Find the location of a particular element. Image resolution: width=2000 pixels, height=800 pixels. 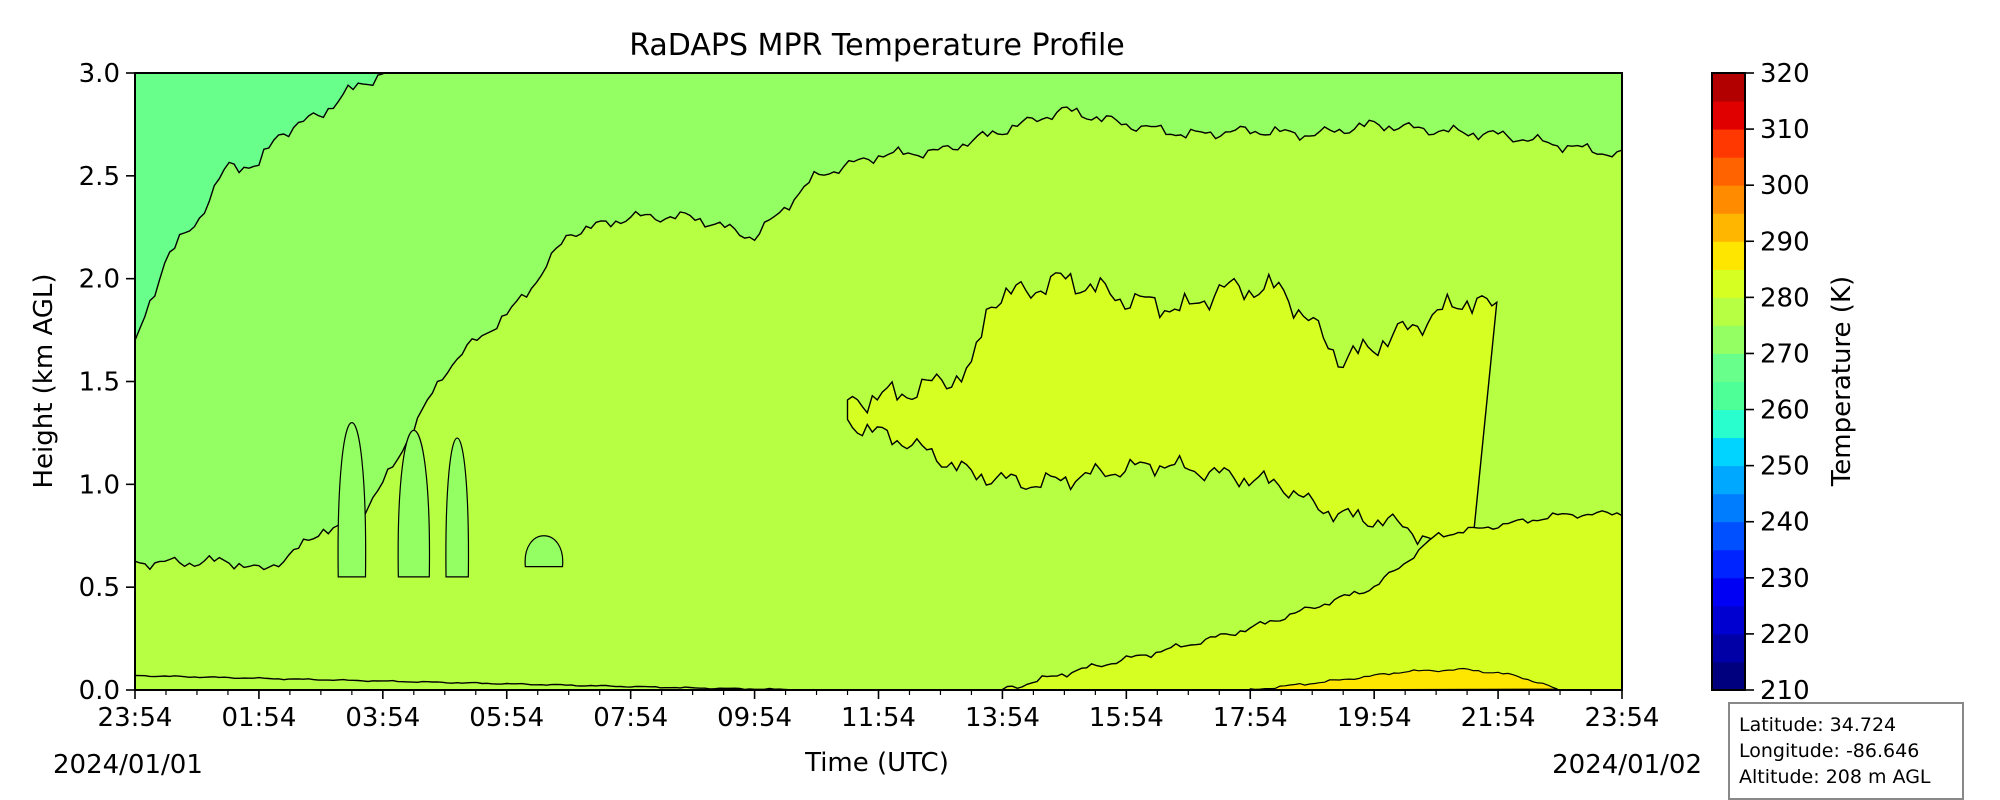

colorbar-tick-label: 250 is located at coordinates (1785, 467).